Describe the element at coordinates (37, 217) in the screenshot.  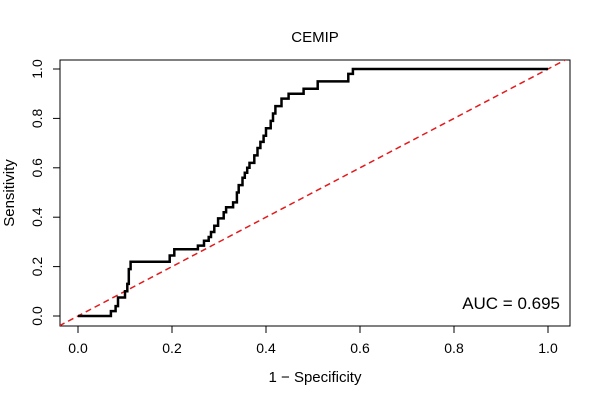
I see `y-tick-label: 0.4` at that location.